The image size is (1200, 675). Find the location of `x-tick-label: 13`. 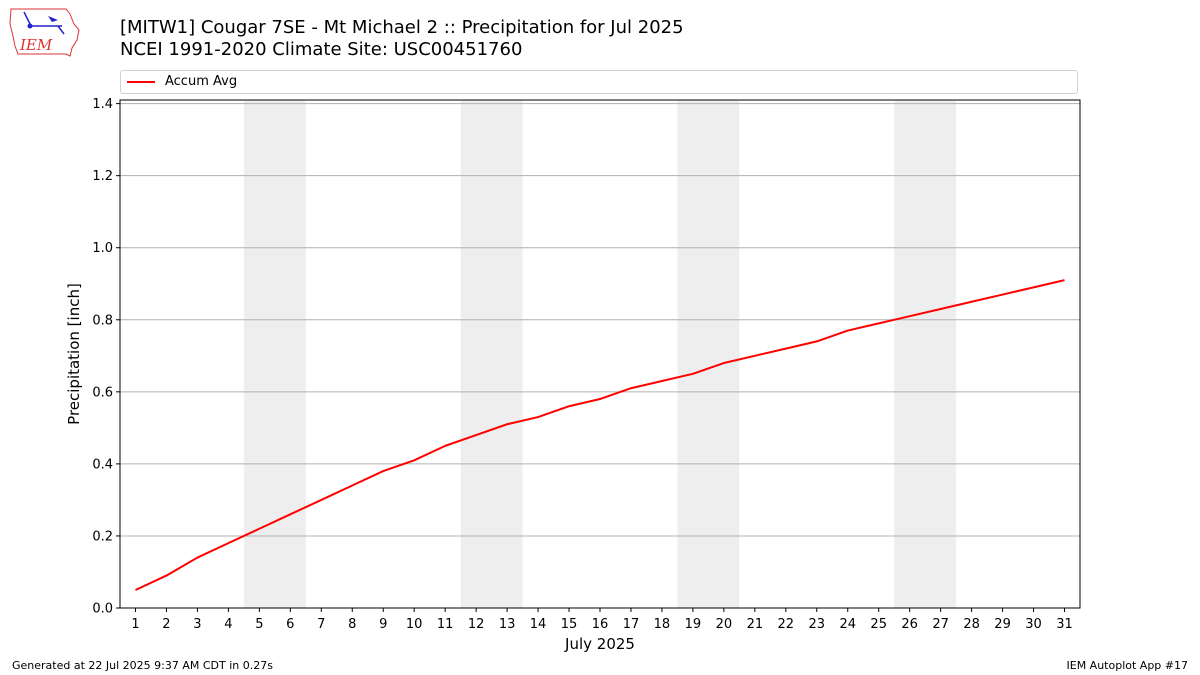

x-tick-label: 13 is located at coordinates (507, 624).